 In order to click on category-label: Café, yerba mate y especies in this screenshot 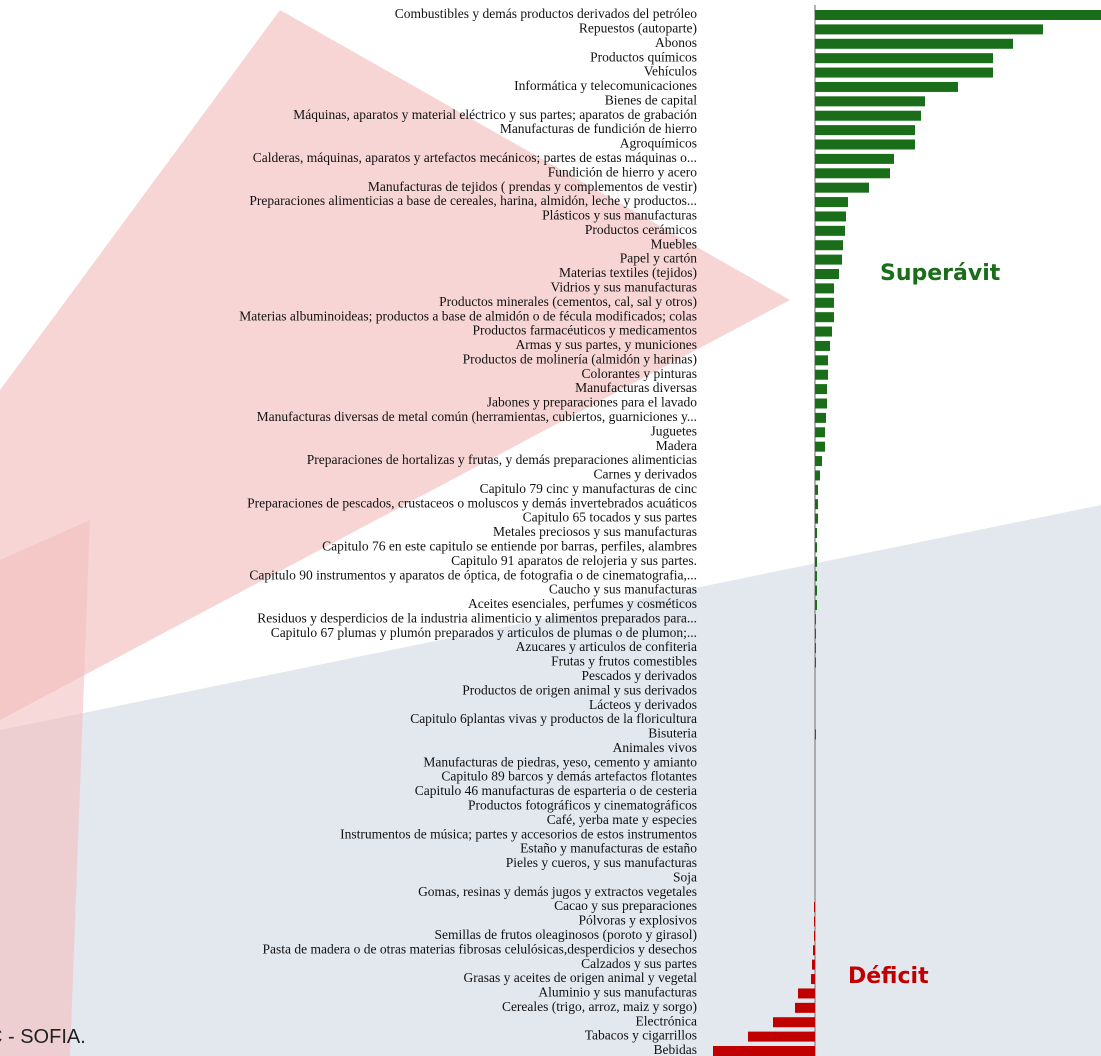, I will do `click(622, 819)`.